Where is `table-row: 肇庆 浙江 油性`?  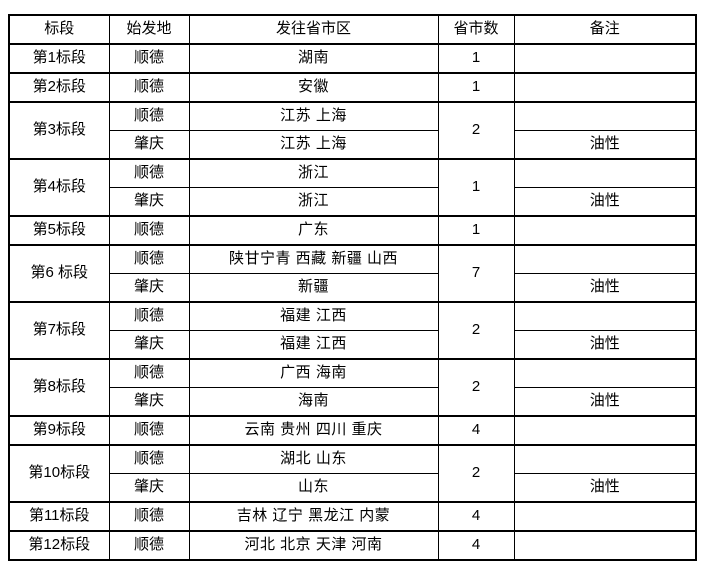 table-row: 肇庆 浙江 油性 is located at coordinates (353, 202).